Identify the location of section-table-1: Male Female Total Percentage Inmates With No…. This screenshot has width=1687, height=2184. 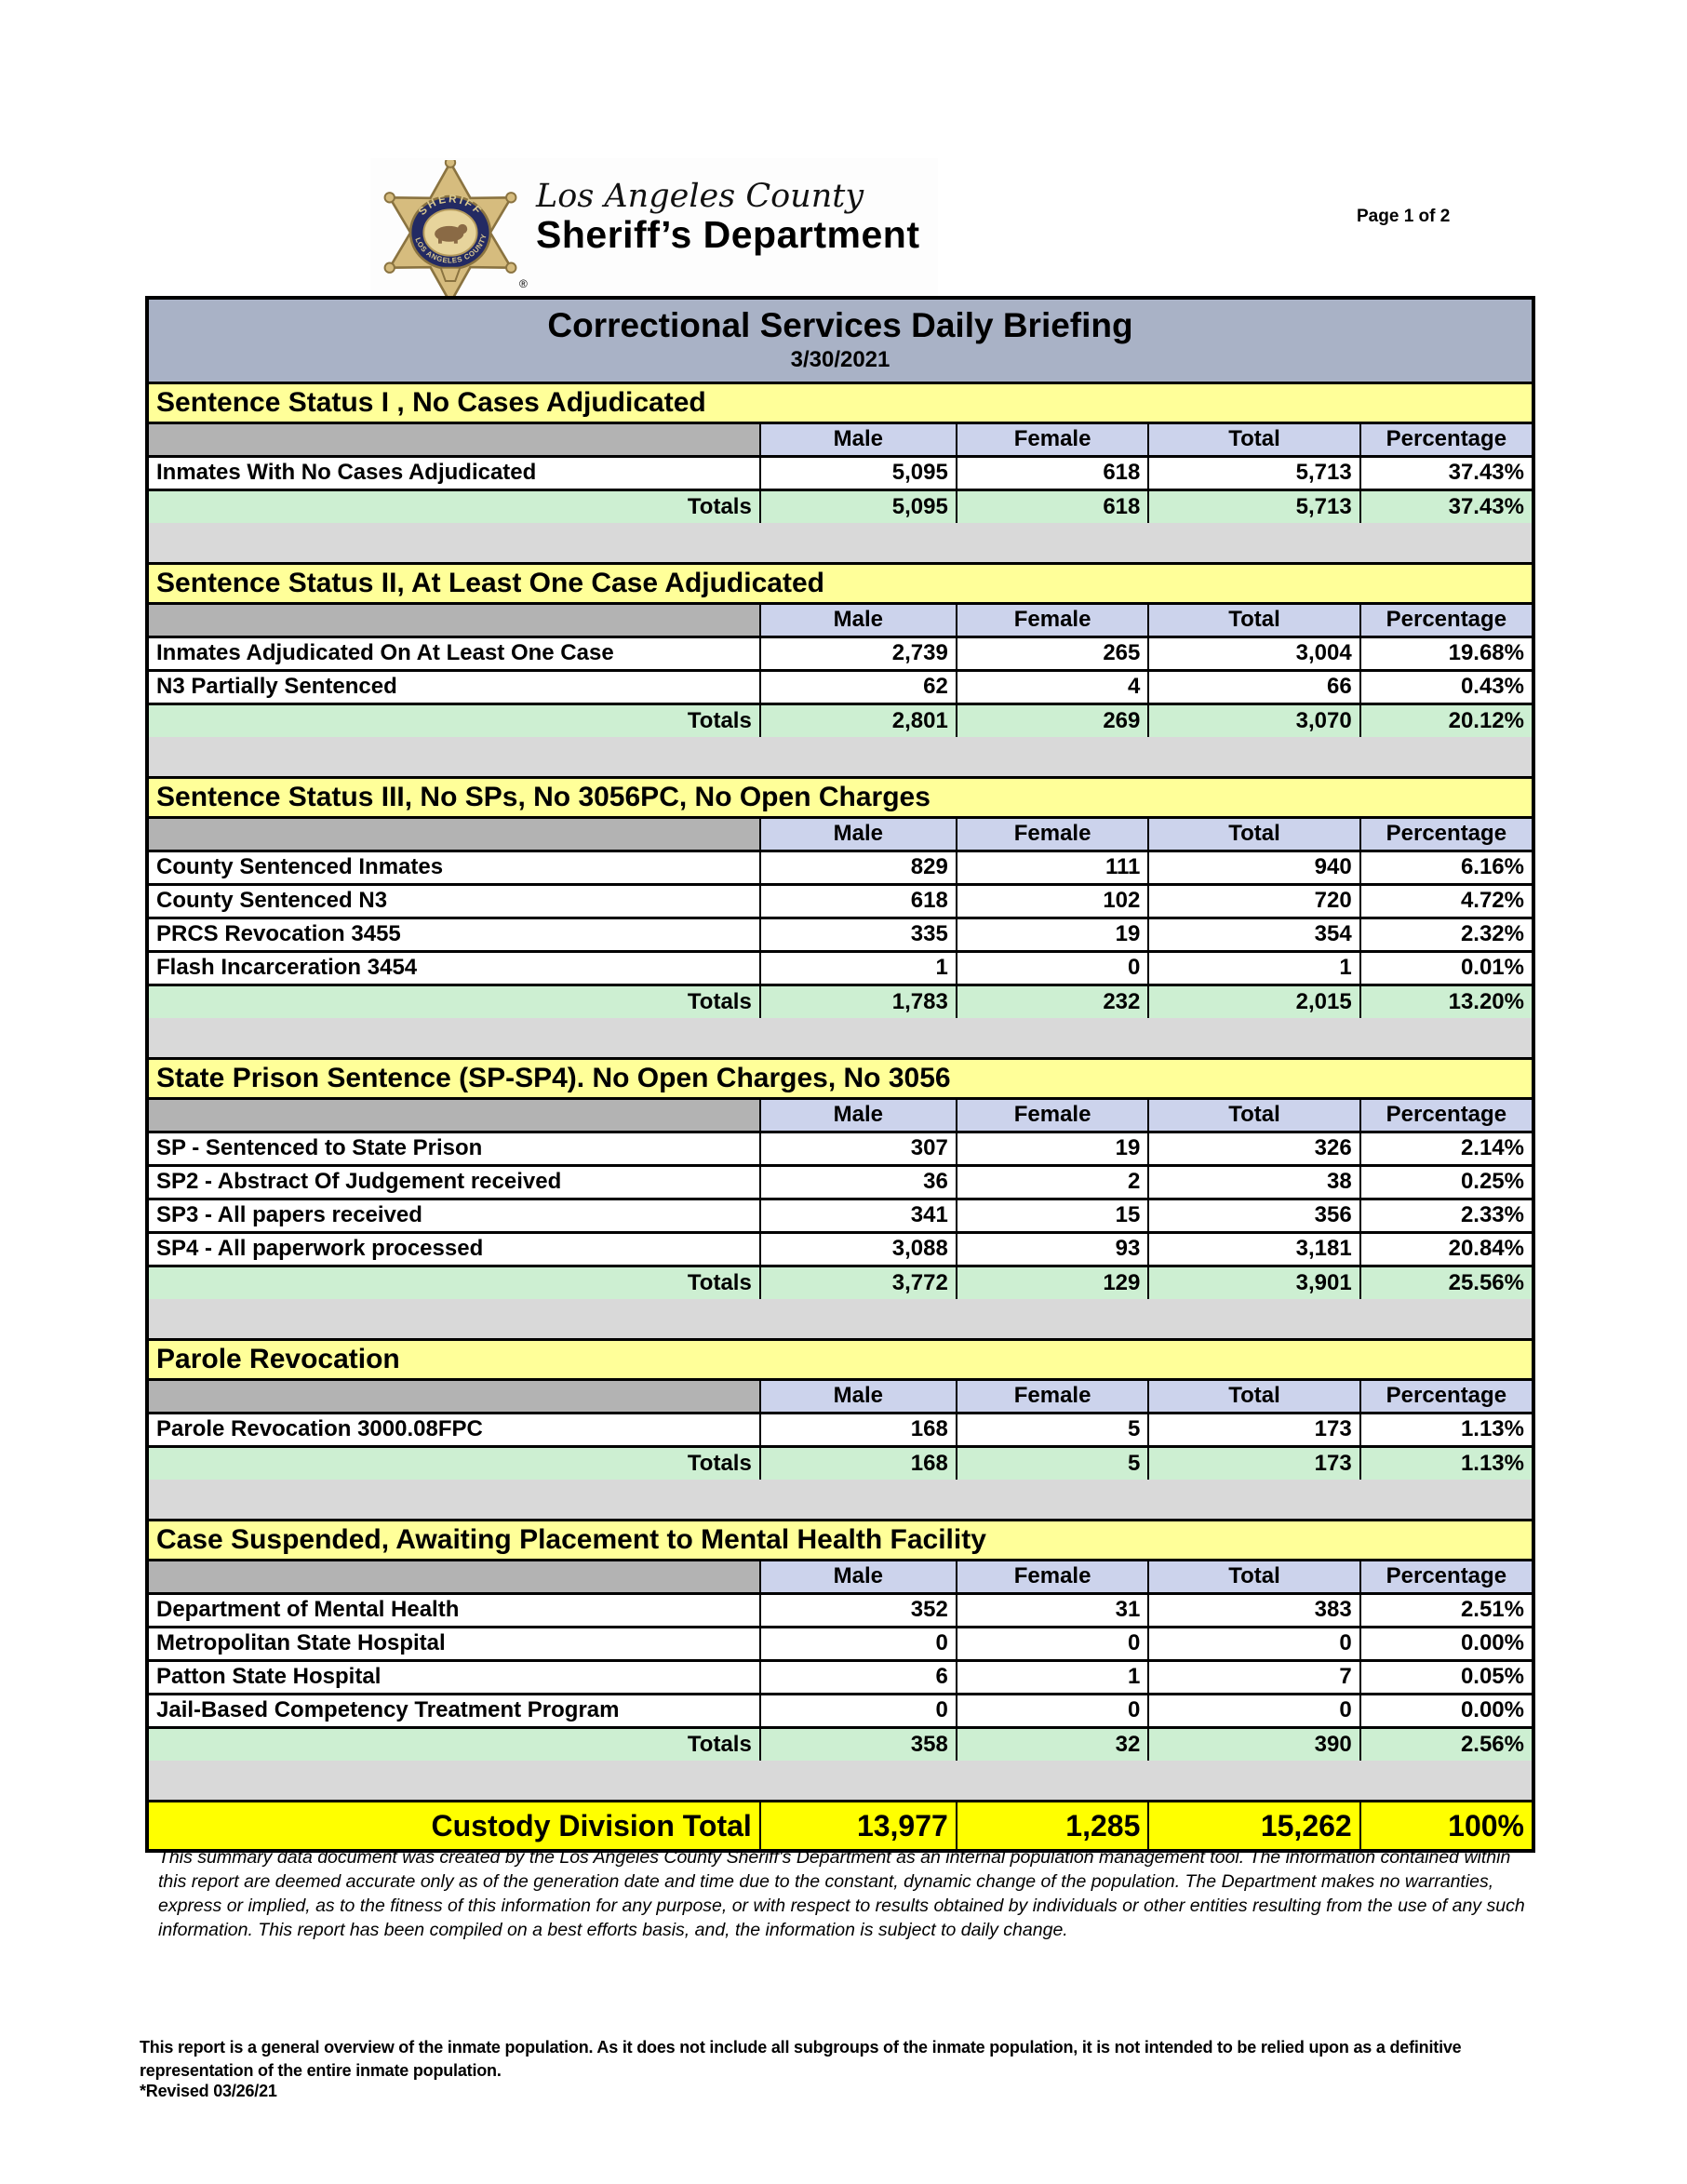
(840, 473).